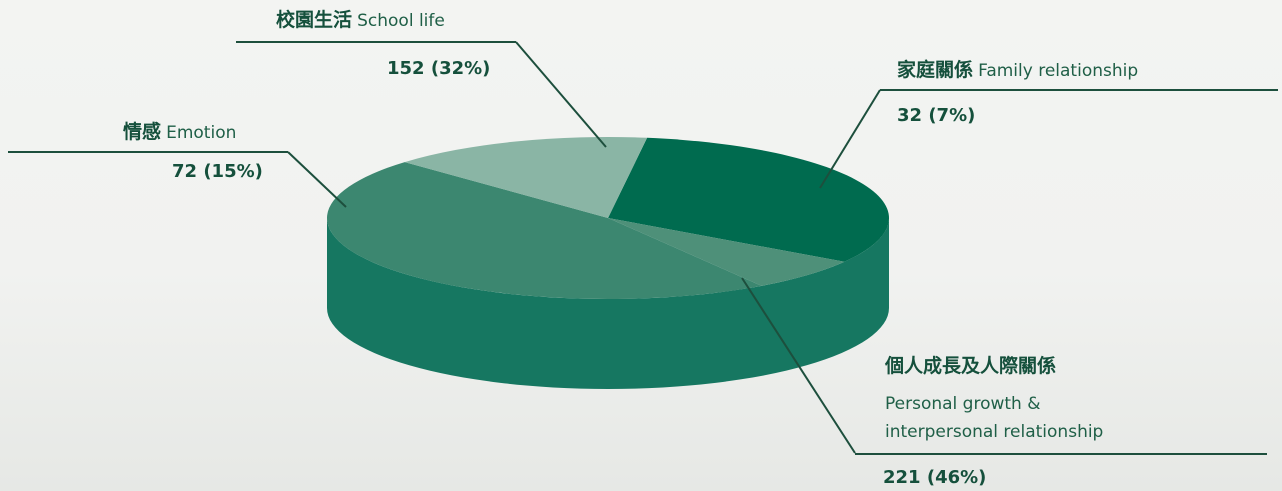 The image size is (1282, 491). Describe the element at coordinates (971, 366) in the screenshot. I see `label-personal-zh: 個人成長及人際關係` at that location.